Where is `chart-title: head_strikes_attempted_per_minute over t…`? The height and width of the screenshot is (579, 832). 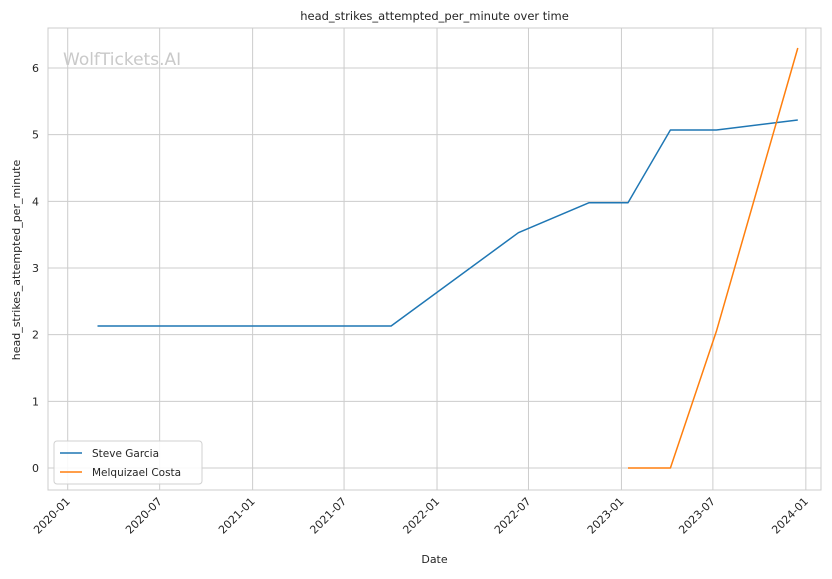
chart-title: head_strikes_attempted_per_minute over t… is located at coordinates (434, 16).